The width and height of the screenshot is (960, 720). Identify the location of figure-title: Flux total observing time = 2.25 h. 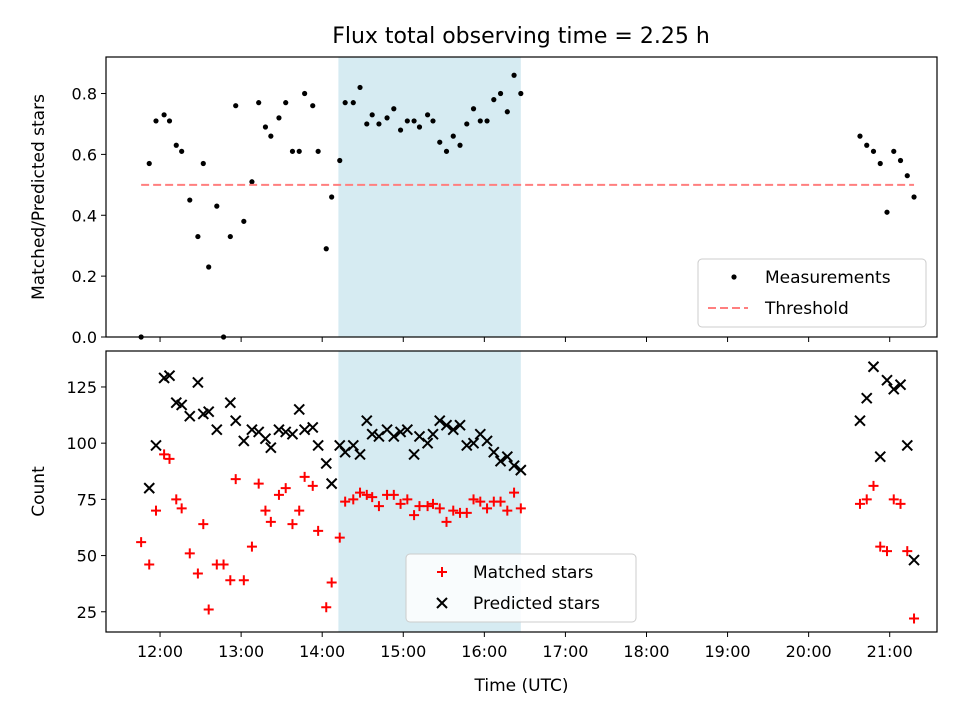
(521, 36).